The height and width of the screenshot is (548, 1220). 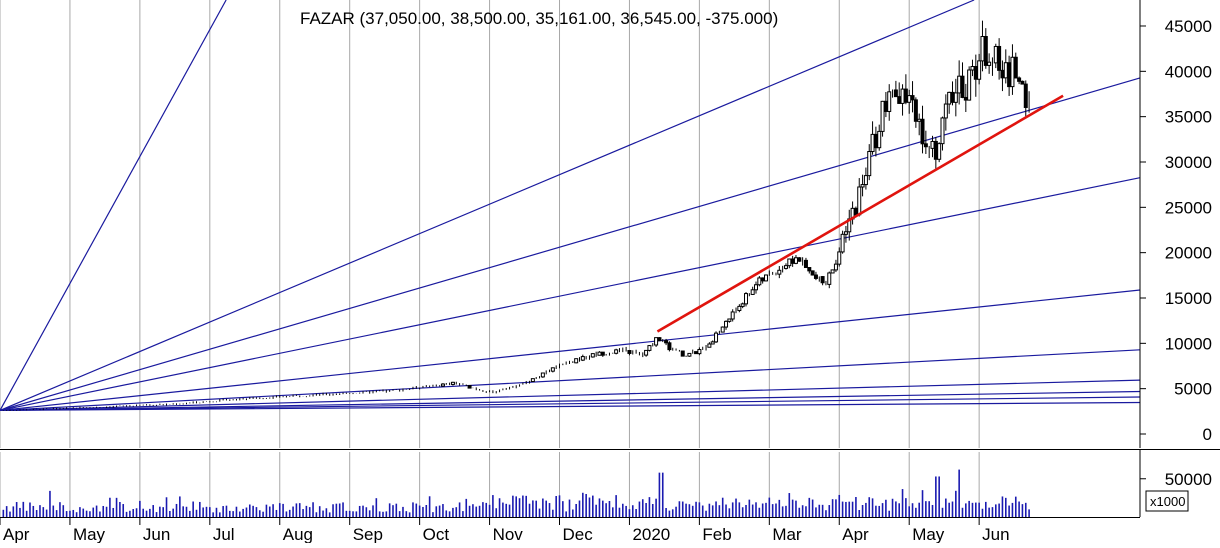 I want to click on time-tick-label: Mar, so click(x=787, y=534).